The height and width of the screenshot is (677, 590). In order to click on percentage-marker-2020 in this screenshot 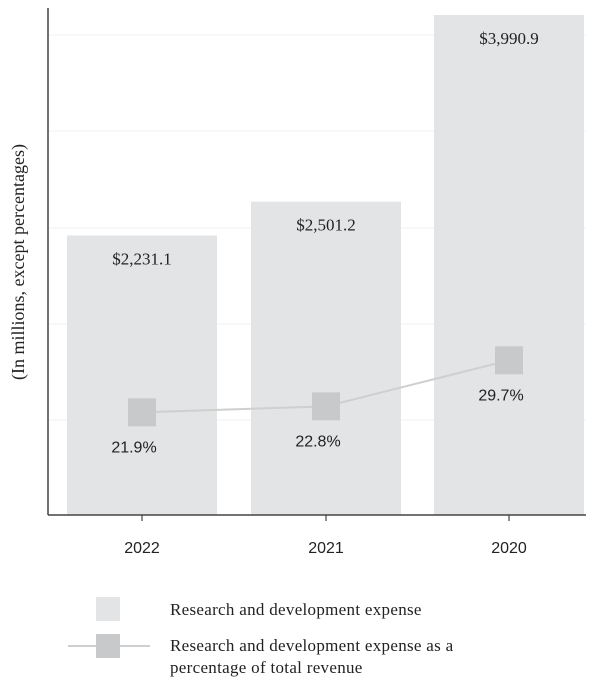, I will do `click(509, 360)`.